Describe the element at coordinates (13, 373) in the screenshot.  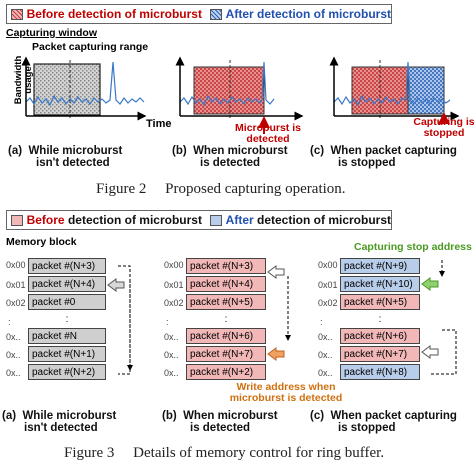
I see `addr-a-6: 0x..` at that location.